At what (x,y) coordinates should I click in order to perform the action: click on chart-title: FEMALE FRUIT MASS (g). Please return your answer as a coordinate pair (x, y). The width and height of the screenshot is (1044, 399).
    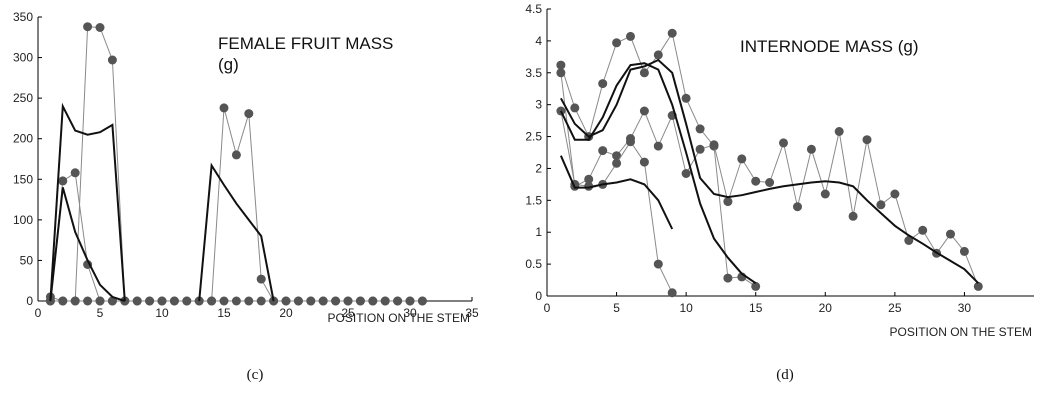
    Looking at the image, I should click on (305, 54).